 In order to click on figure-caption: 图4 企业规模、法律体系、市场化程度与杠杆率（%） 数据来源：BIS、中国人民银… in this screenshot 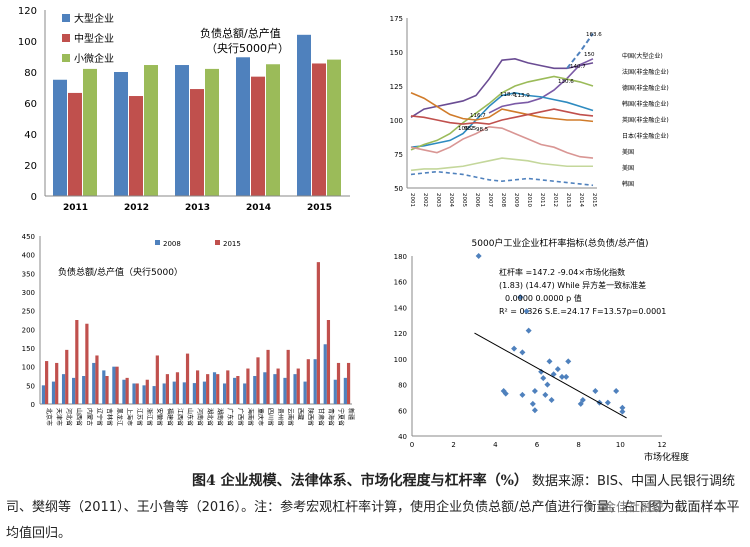, I will do `click(376, 507)`.